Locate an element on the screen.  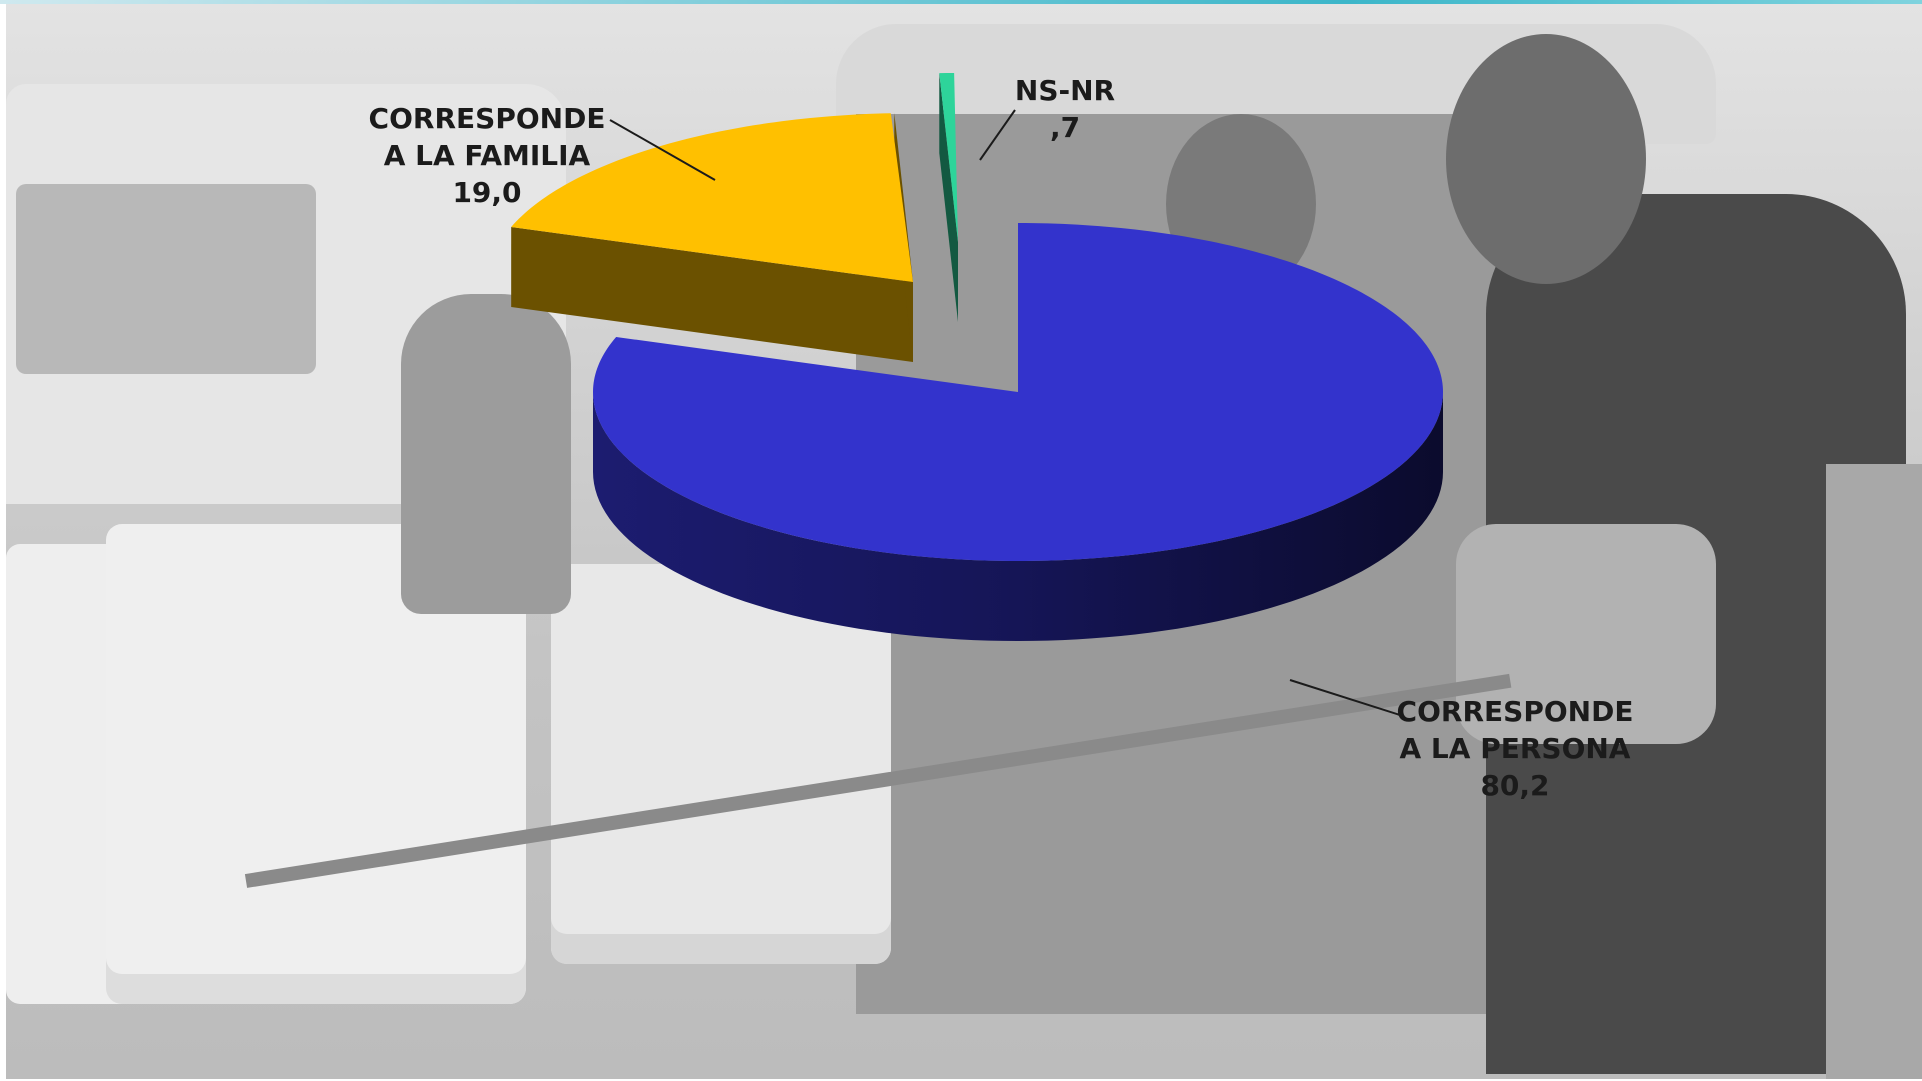
ambulance-window is located at coordinates (166, 279).